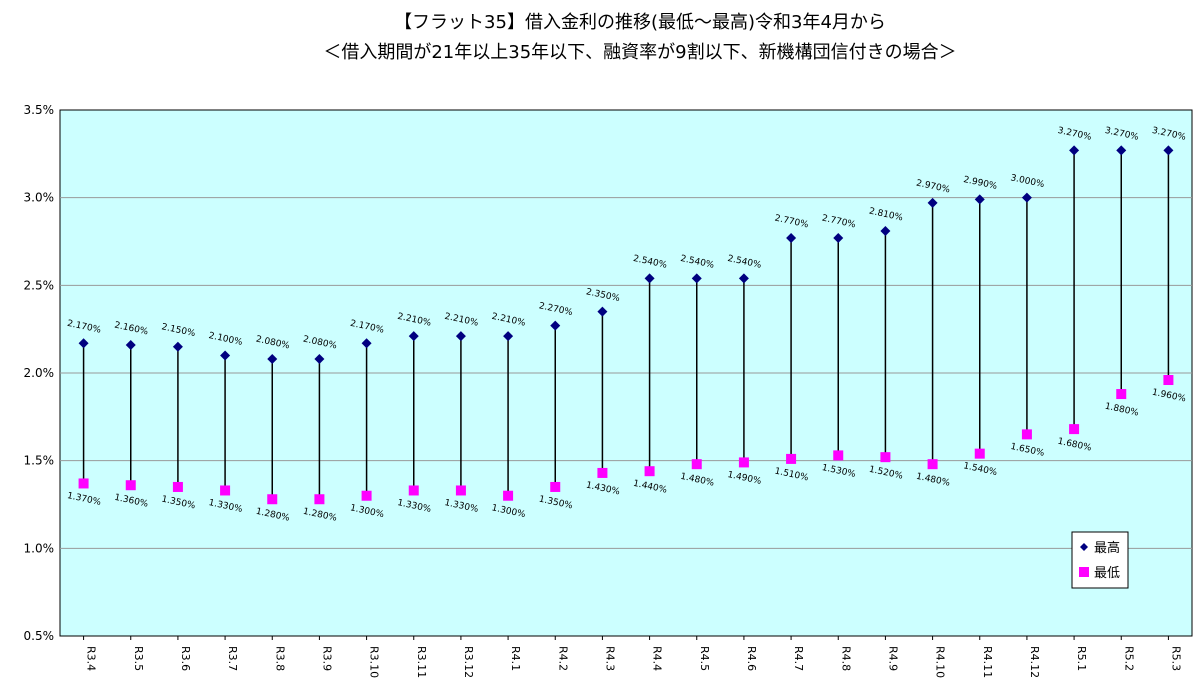  Describe the element at coordinates (515, 658) in the screenshot. I see `x-tick-label: R4.1` at that location.